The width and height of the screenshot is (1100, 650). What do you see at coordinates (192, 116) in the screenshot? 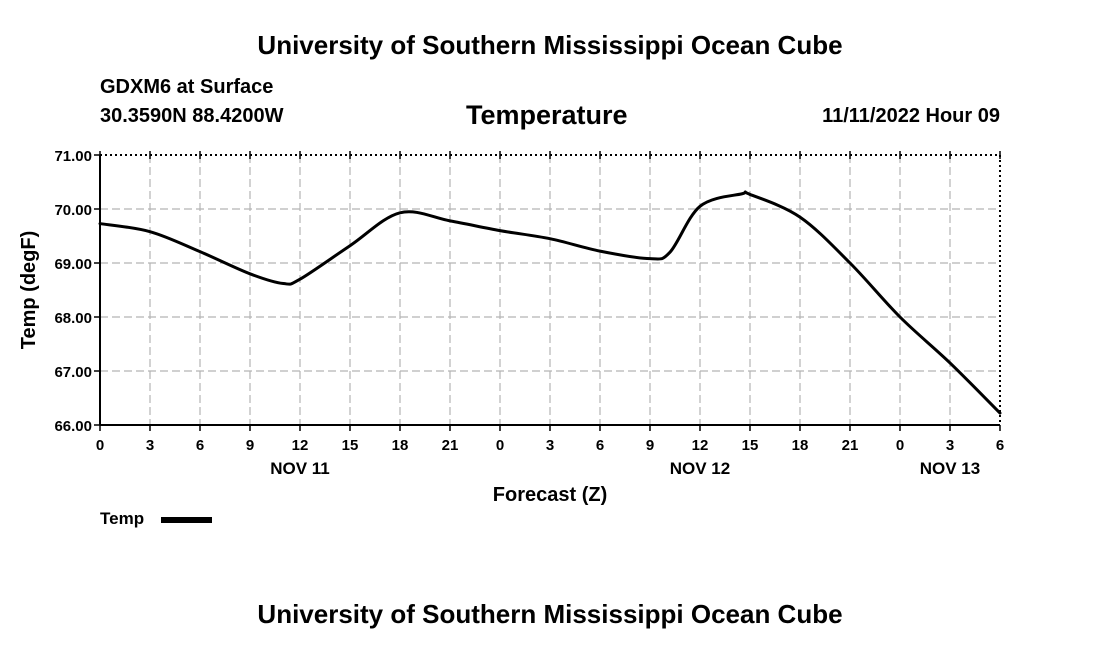
I see `station-coordinates: 30.3590N 88.4200W` at bounding box center [192, 116].